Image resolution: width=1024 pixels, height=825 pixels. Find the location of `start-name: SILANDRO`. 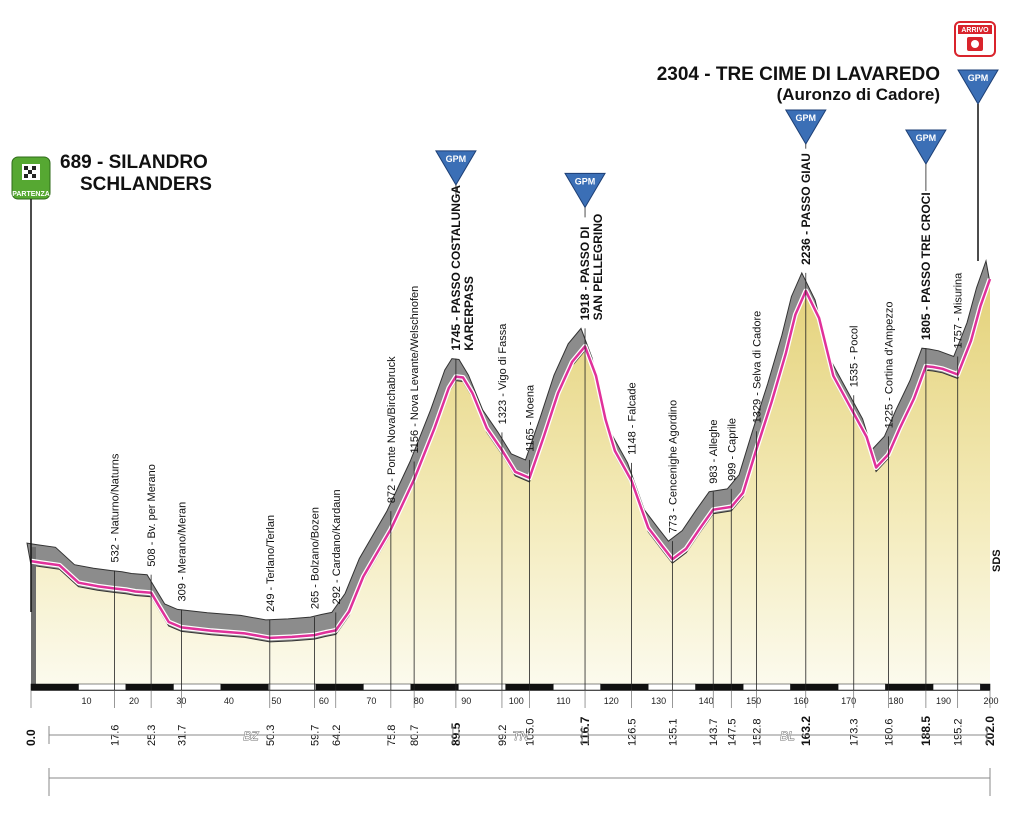

start-name: SILANDRO is located at coordinates (158, 162).